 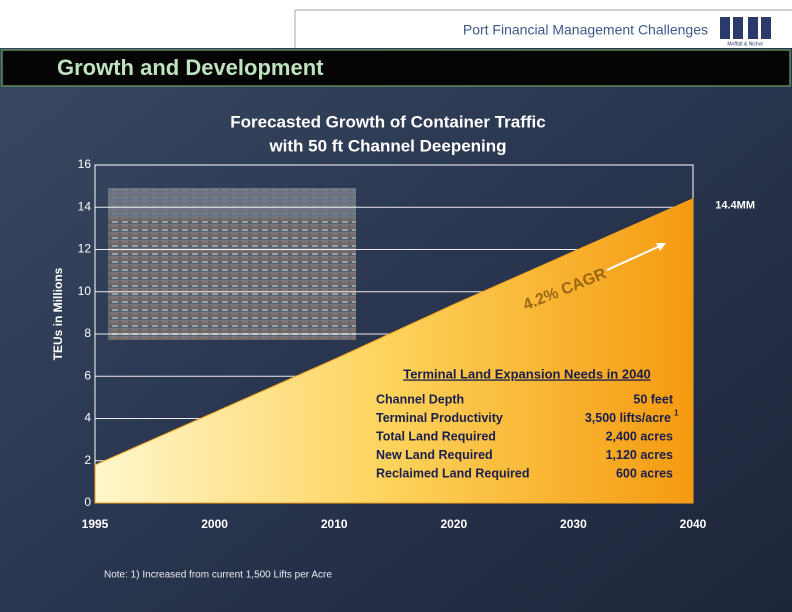 What do you see at coordinates (434, 455) in the screenshot?
I see `row-label: New Land Required` at bounding box center [434, 455].